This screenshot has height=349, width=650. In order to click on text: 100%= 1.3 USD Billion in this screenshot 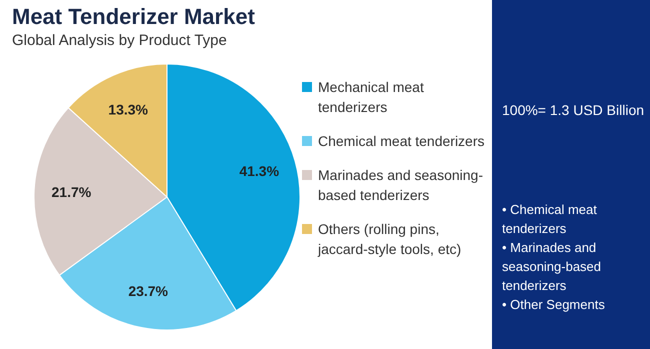, I will do `click(573, 110)`.